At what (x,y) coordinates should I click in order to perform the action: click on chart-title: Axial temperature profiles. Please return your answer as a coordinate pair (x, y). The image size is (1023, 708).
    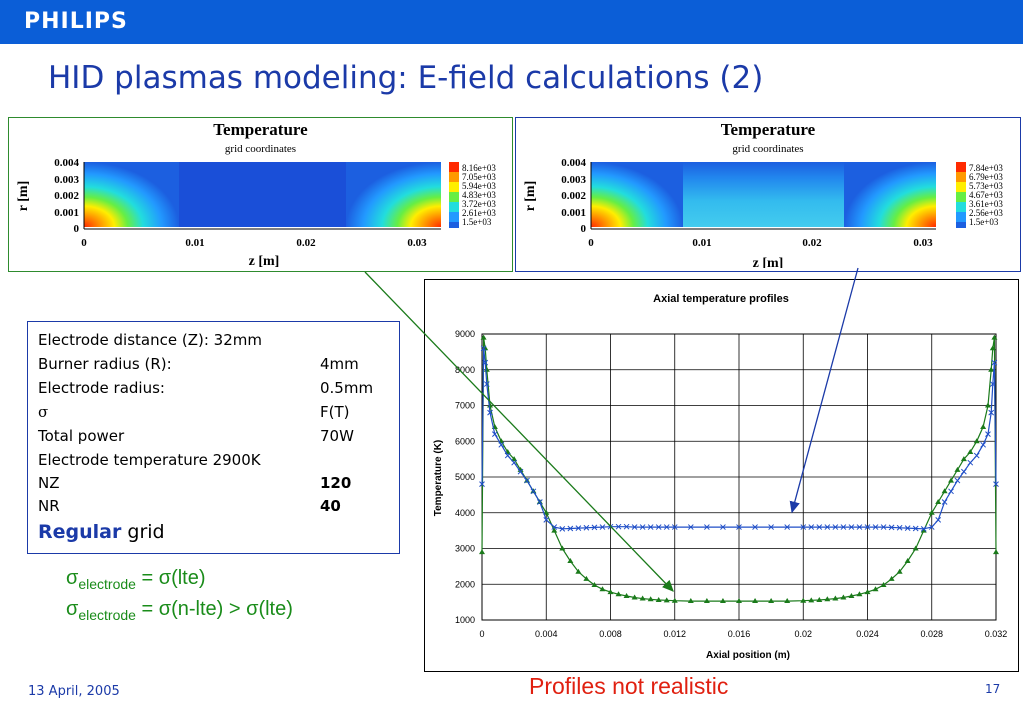
    Looking at the image, I should click on (721, 299).